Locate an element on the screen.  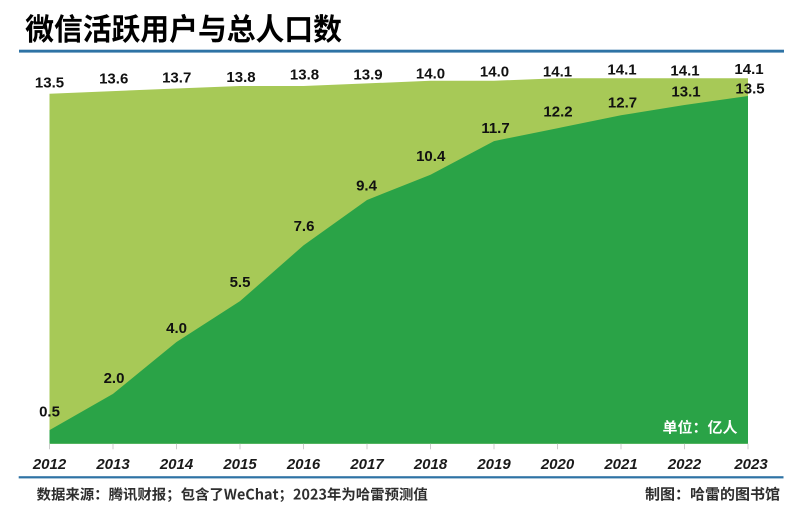
svg-text: 7.6 is located at coordinates (304, 226).